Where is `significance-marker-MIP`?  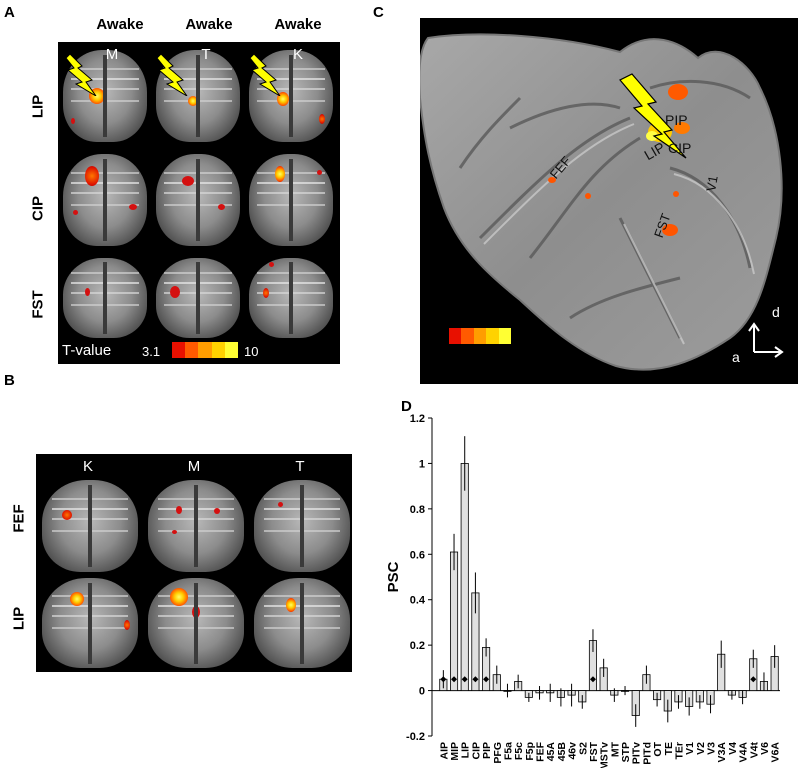 significance-marker-MIP is located at coordinates (454, 679).